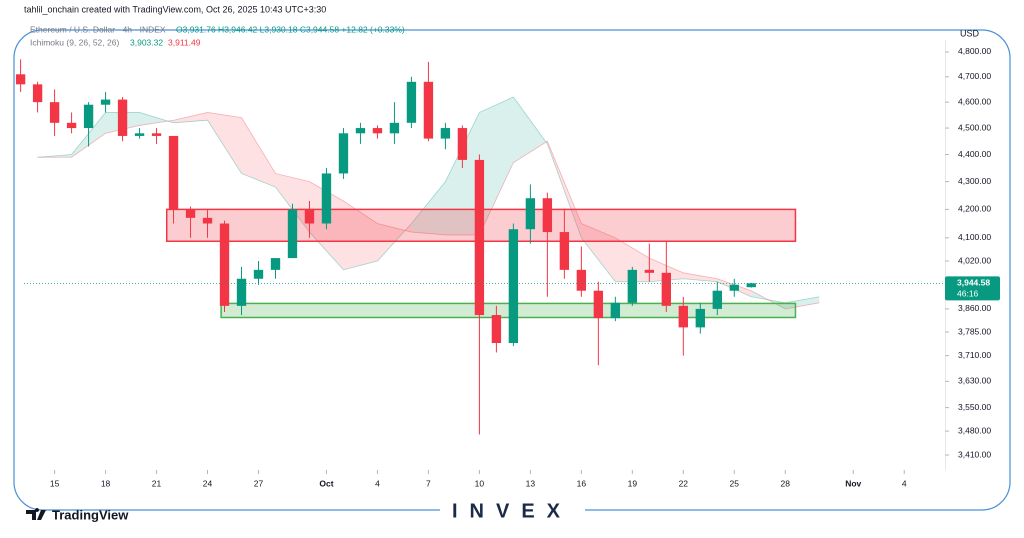 The height and width of the screenshot is (538, 1024). I want to click on x-tick-label: 24, so click(208, 483).